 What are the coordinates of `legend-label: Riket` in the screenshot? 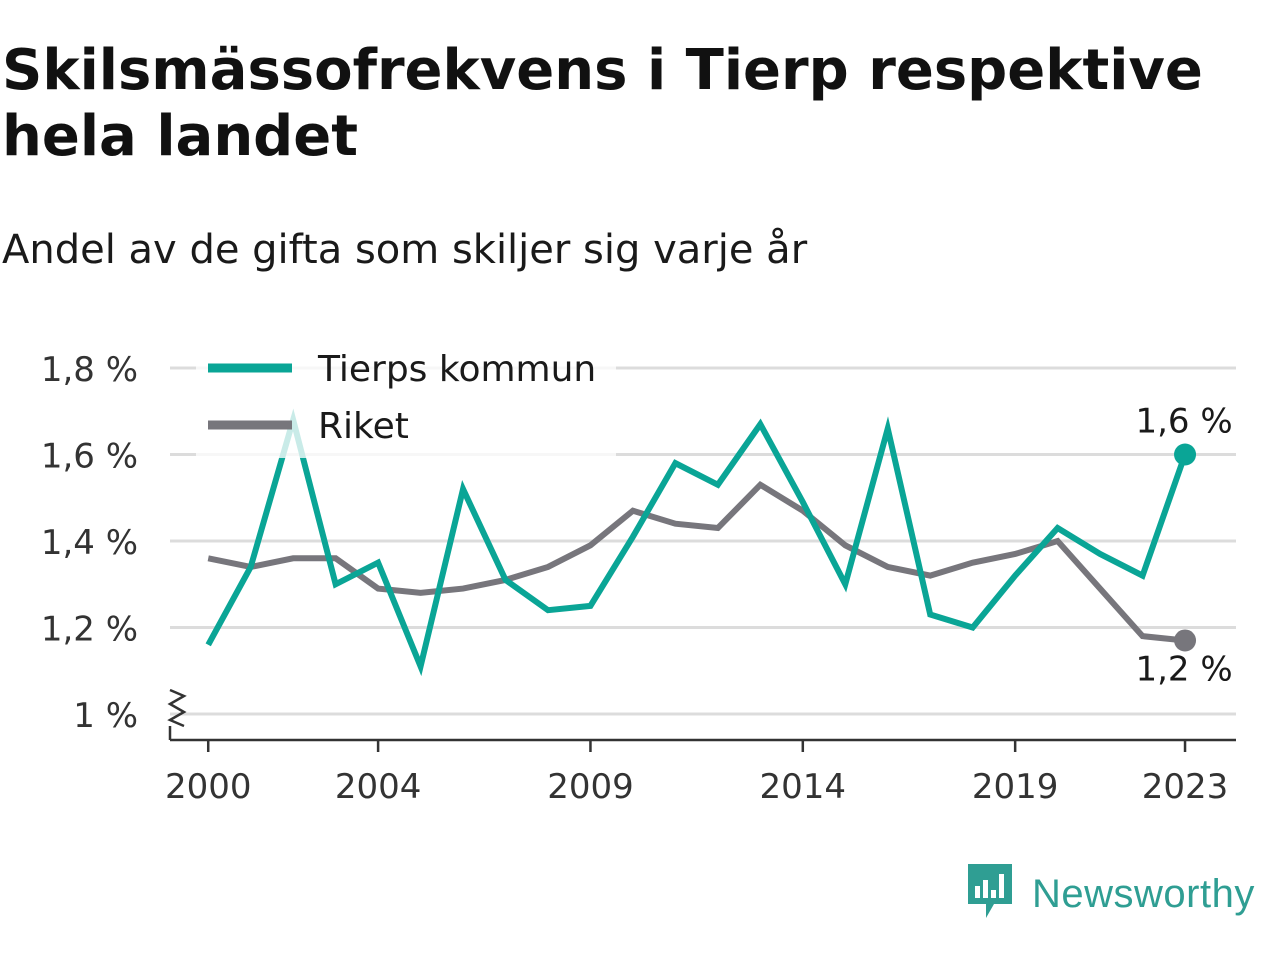 It's located at (363, 426).